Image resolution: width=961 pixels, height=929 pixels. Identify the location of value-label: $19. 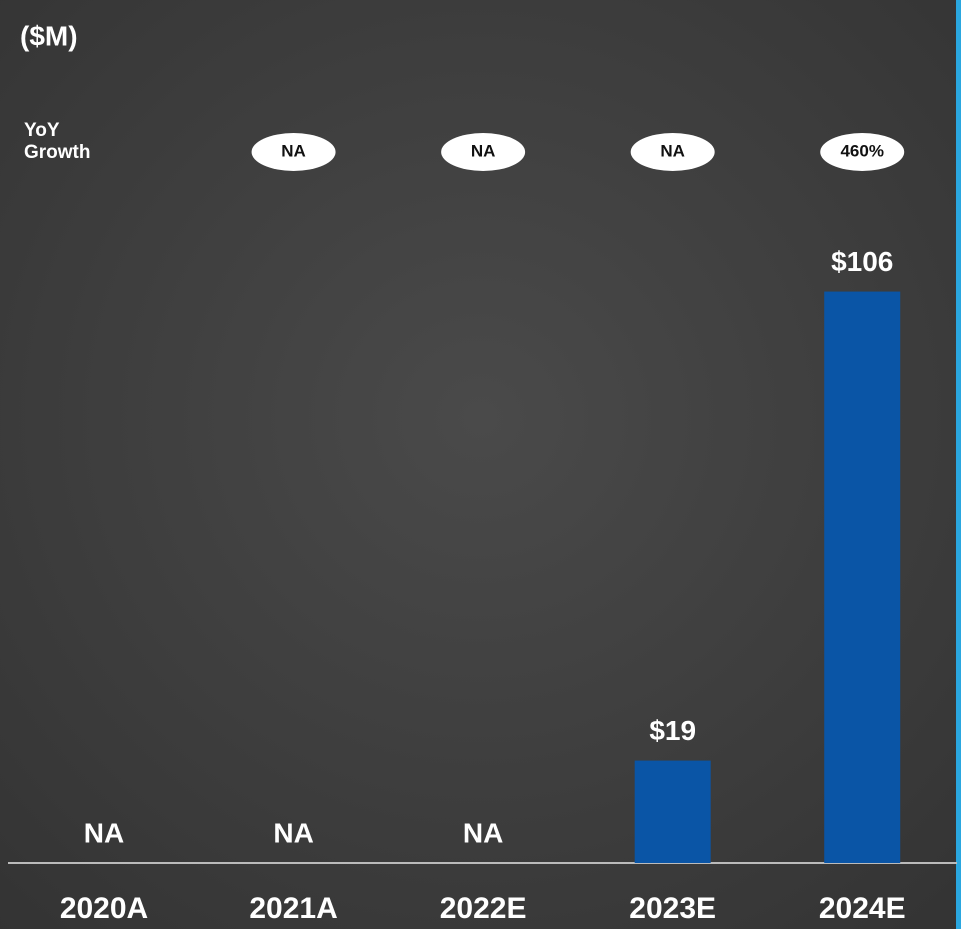
(672, 730).